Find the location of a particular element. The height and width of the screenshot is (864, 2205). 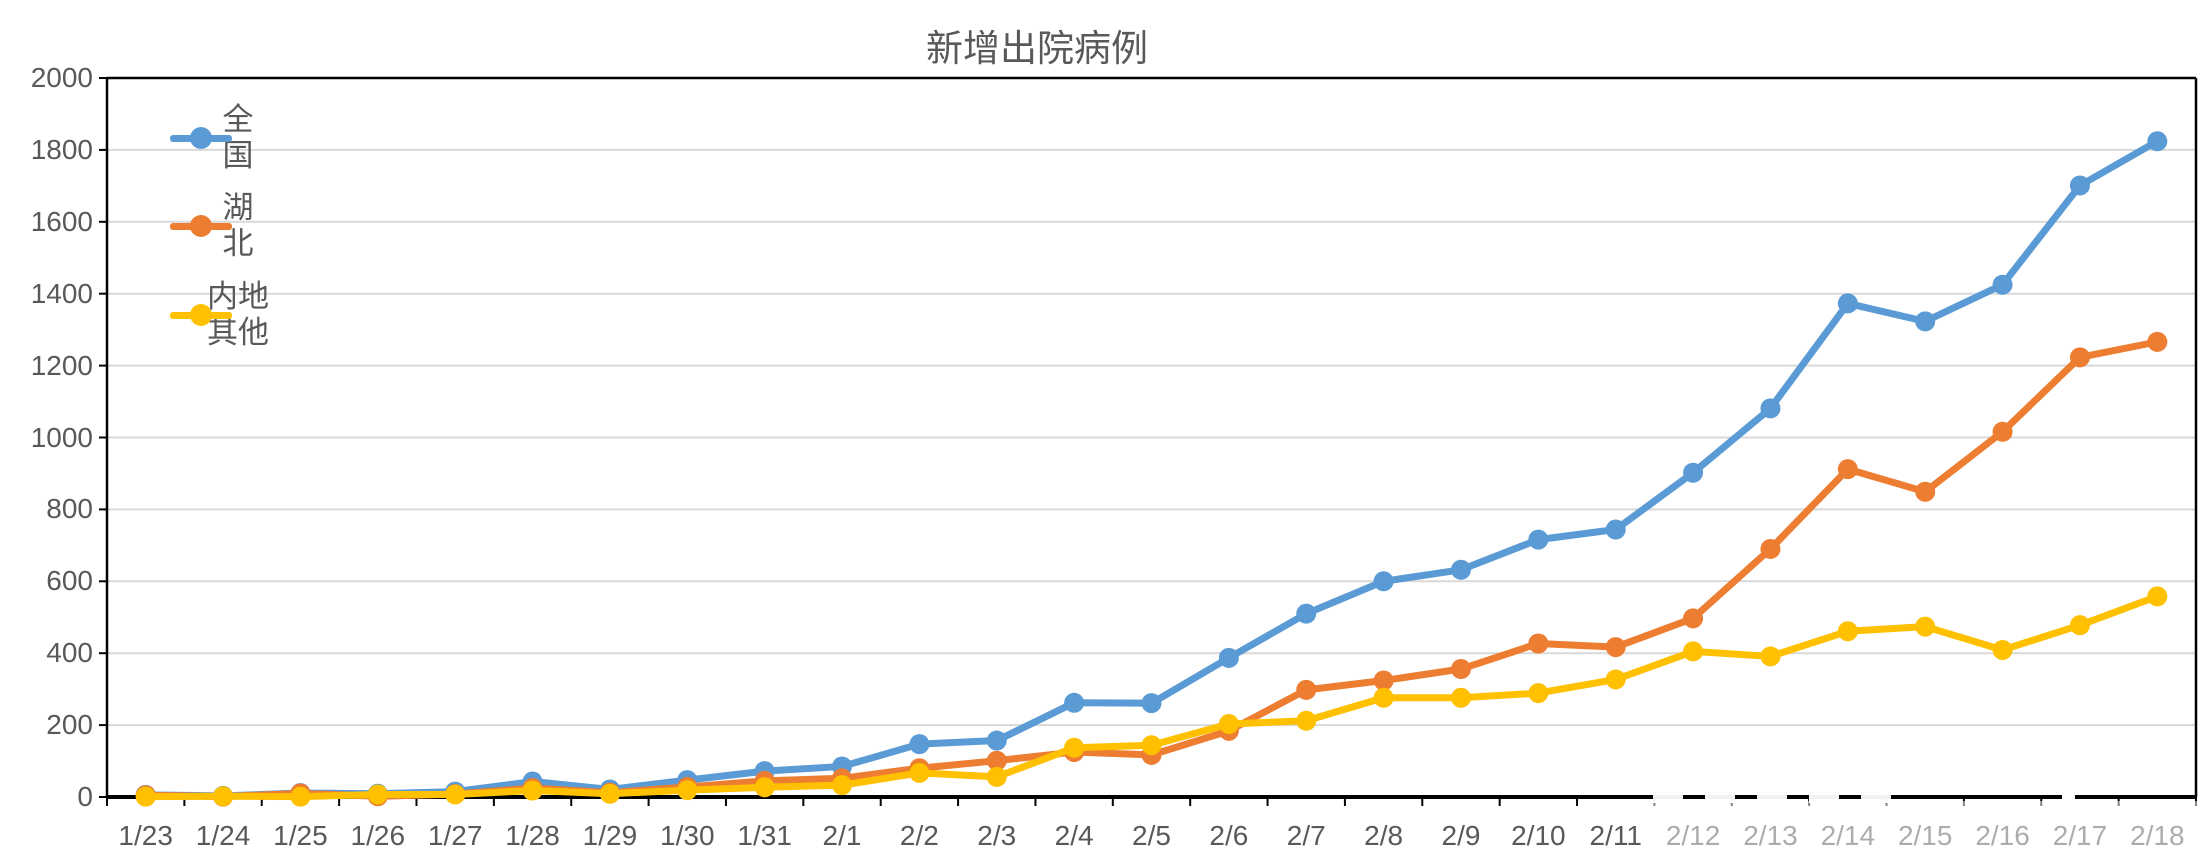

x-tick-label: 2/1 is located at coordinates (842, 835).